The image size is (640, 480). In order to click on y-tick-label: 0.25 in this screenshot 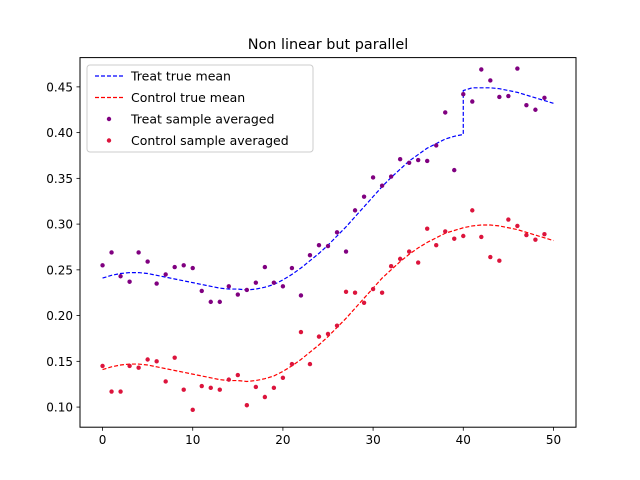, I will do `click(59, 270)`.